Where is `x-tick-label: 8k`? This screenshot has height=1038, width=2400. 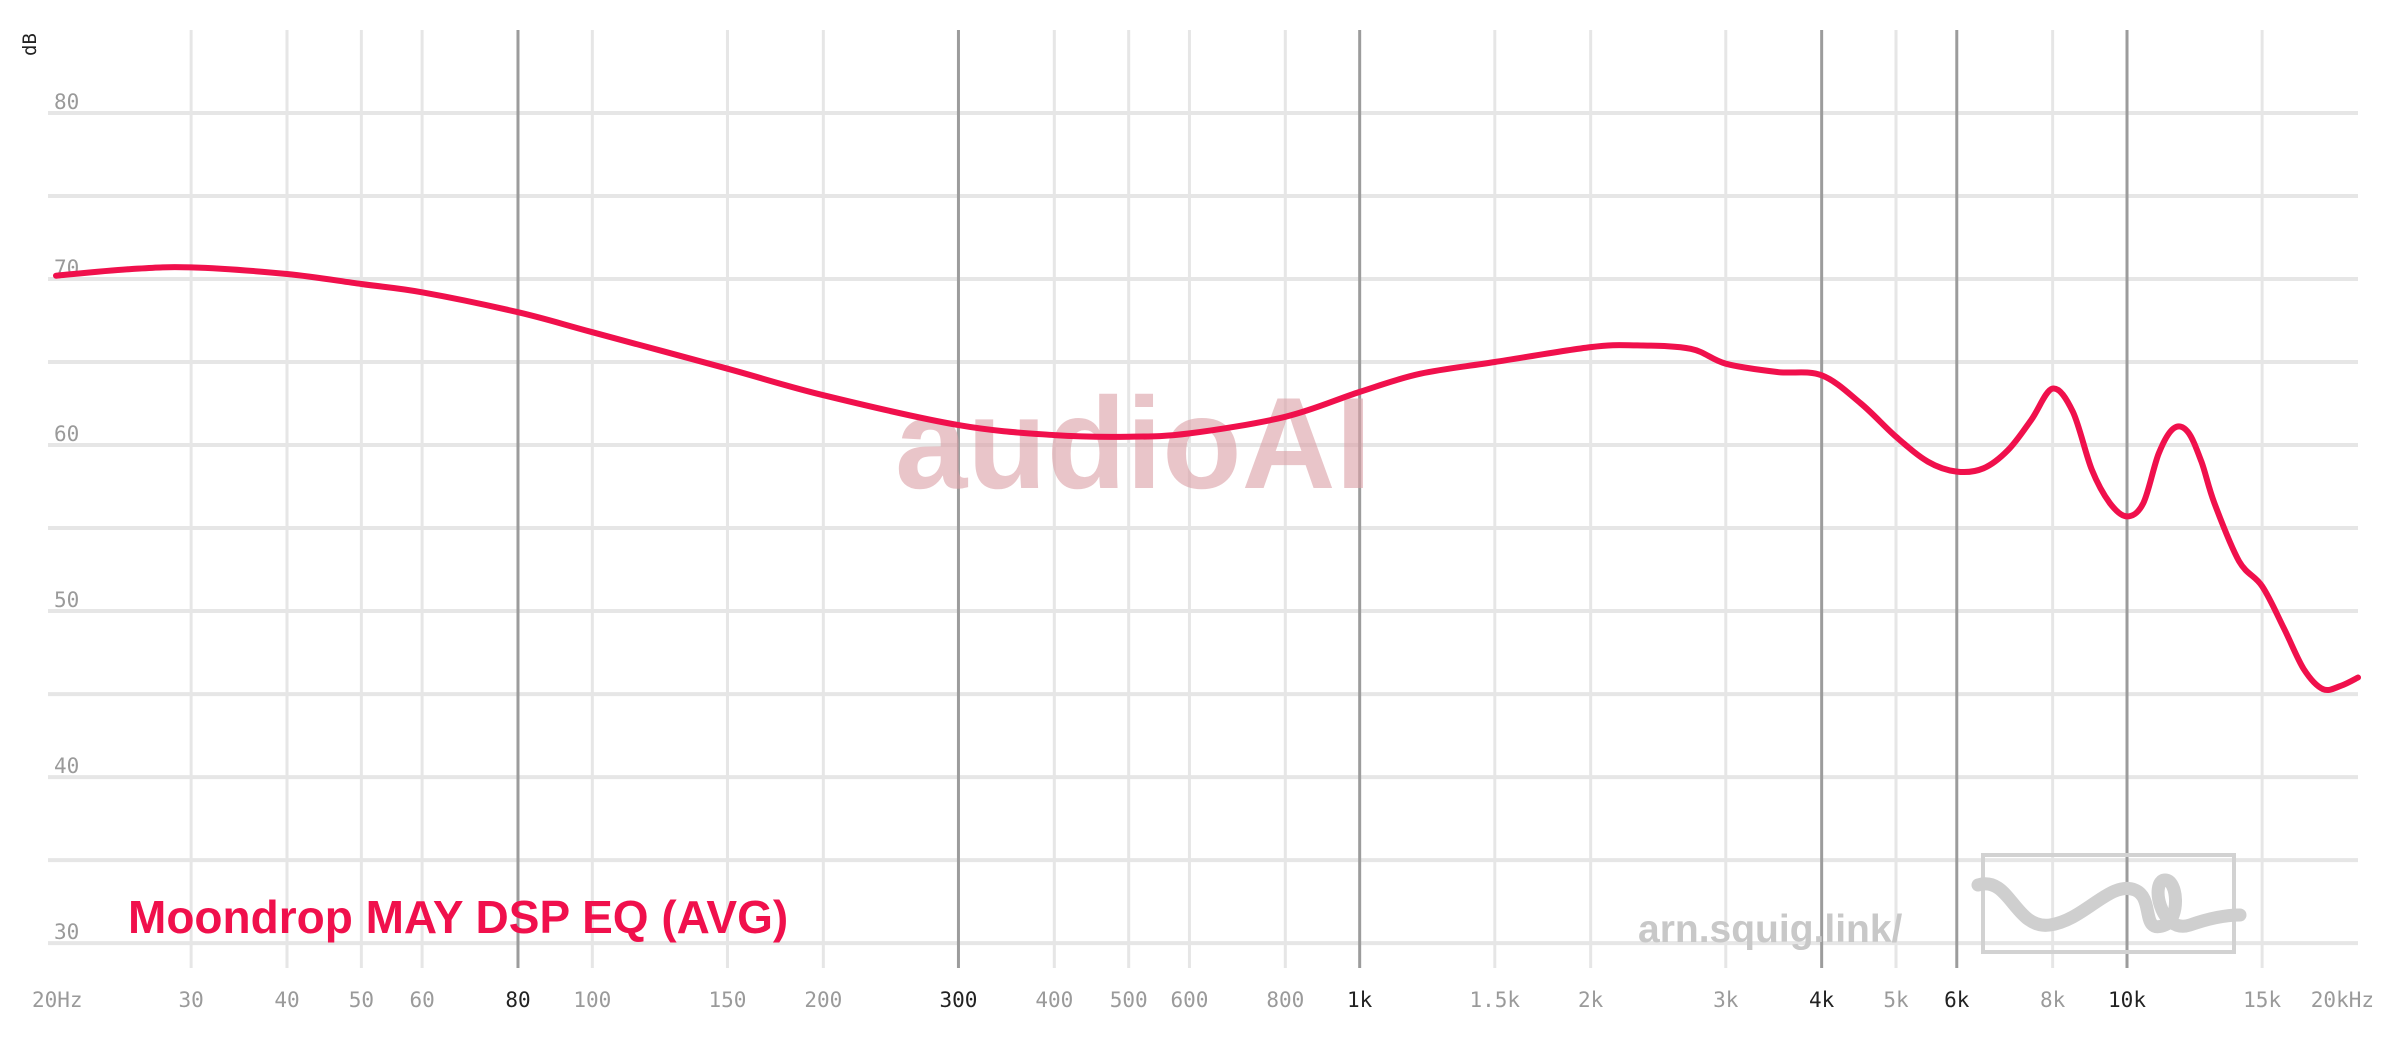
x-tick-label: 8k is located at coordinates (2053, 1000).